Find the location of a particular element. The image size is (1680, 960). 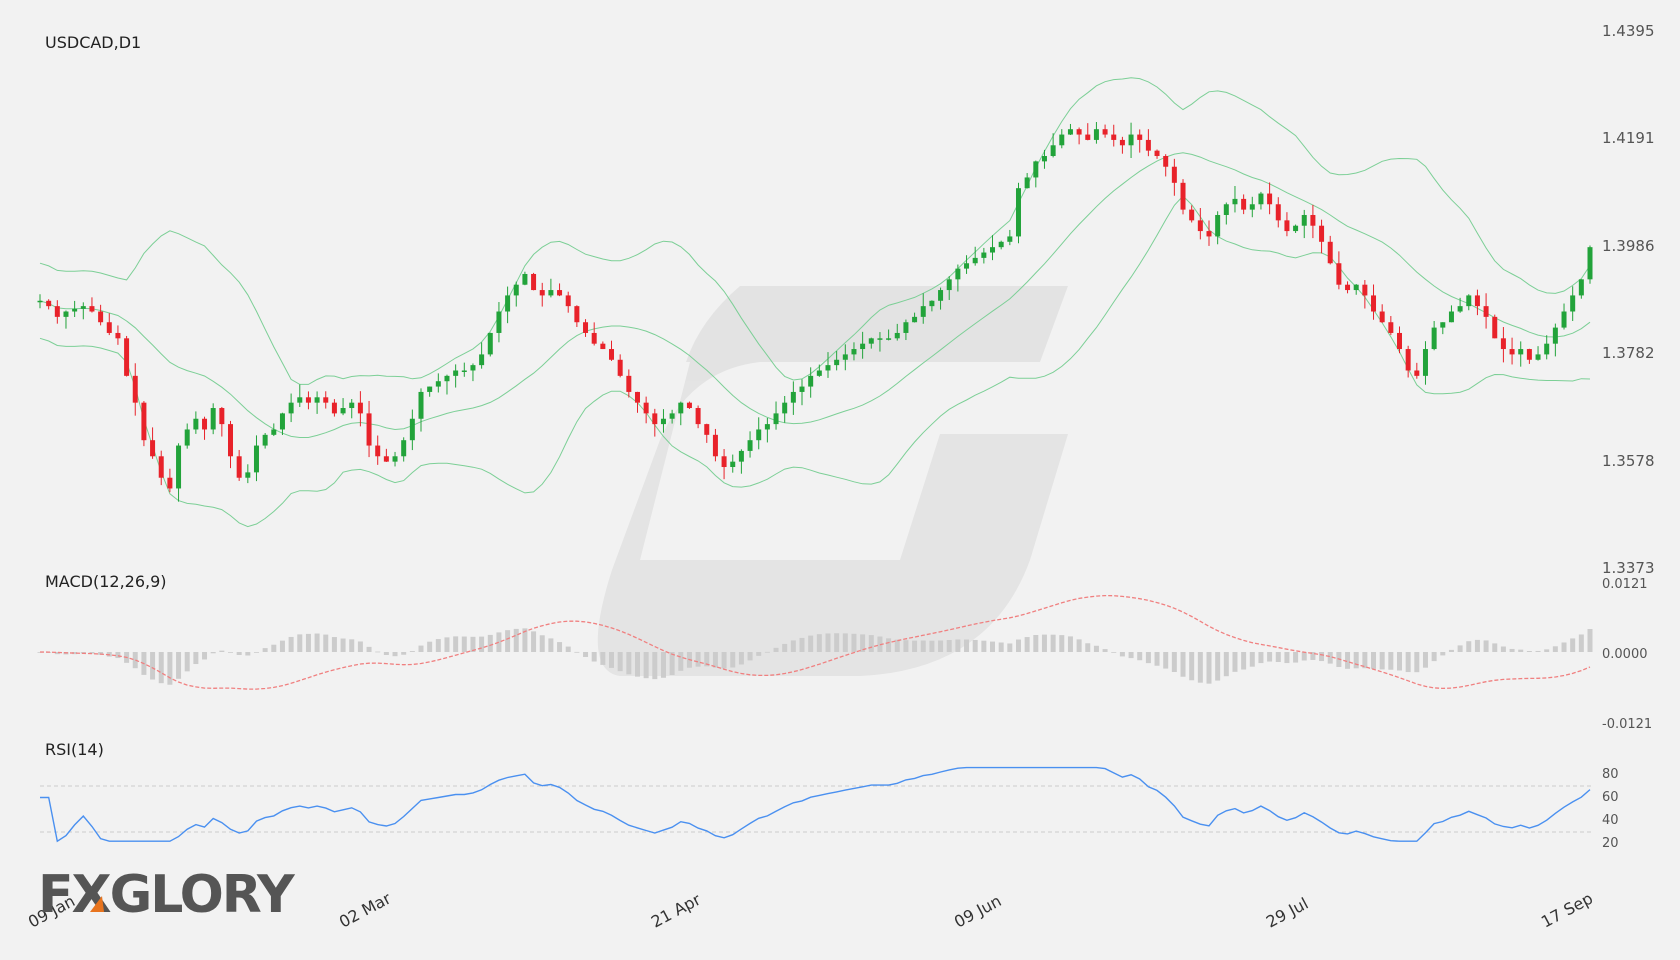

rsi-y-tick-2: 40 is located at coordinates (1610, 820).